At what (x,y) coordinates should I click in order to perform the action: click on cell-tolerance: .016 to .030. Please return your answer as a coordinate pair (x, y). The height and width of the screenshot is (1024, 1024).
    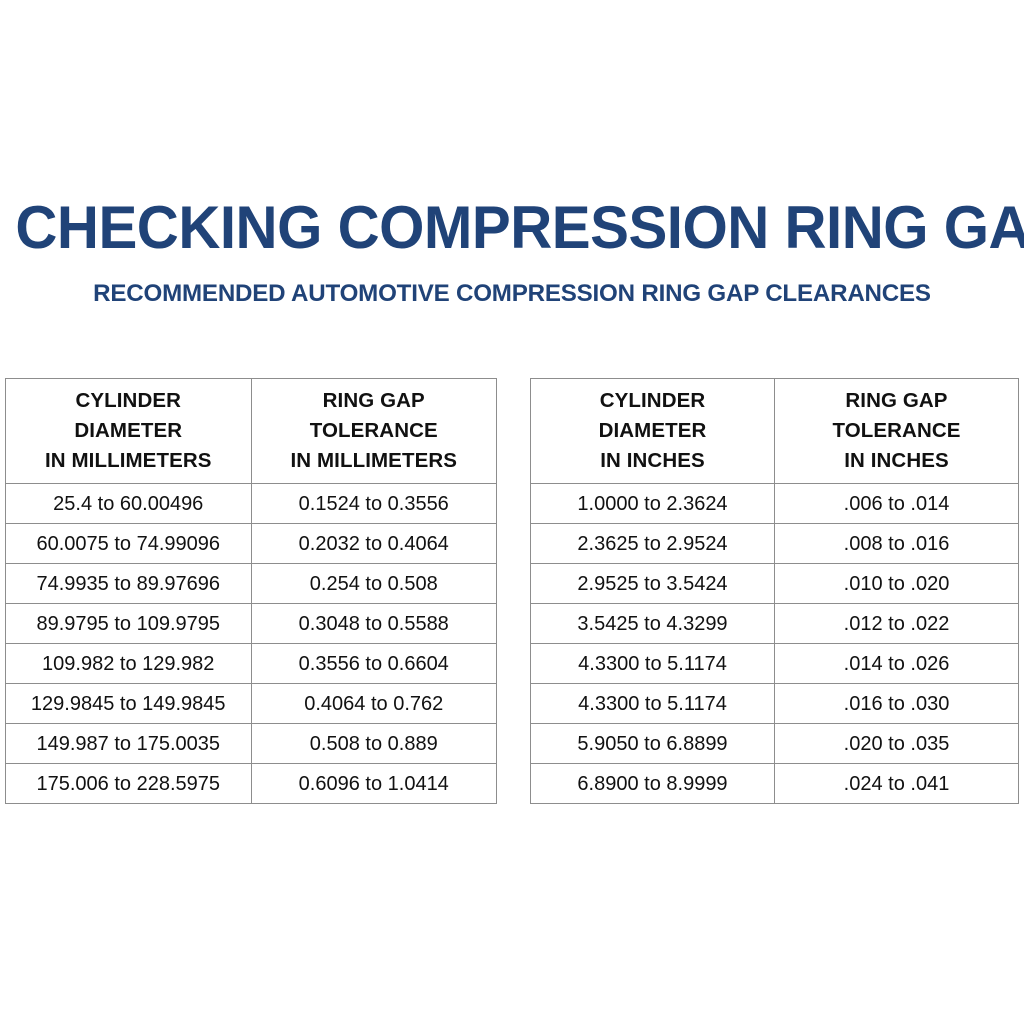
    Looking at the image, I should click on (896, 703).